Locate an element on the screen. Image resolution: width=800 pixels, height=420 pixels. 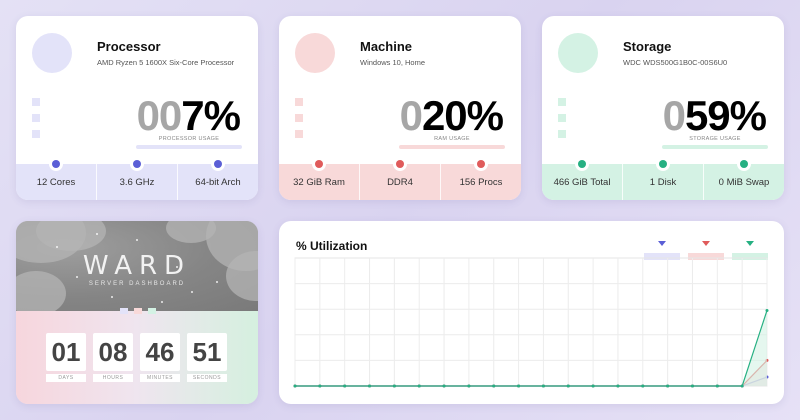
machine-usage-bar is located at coordinates (452, 147).